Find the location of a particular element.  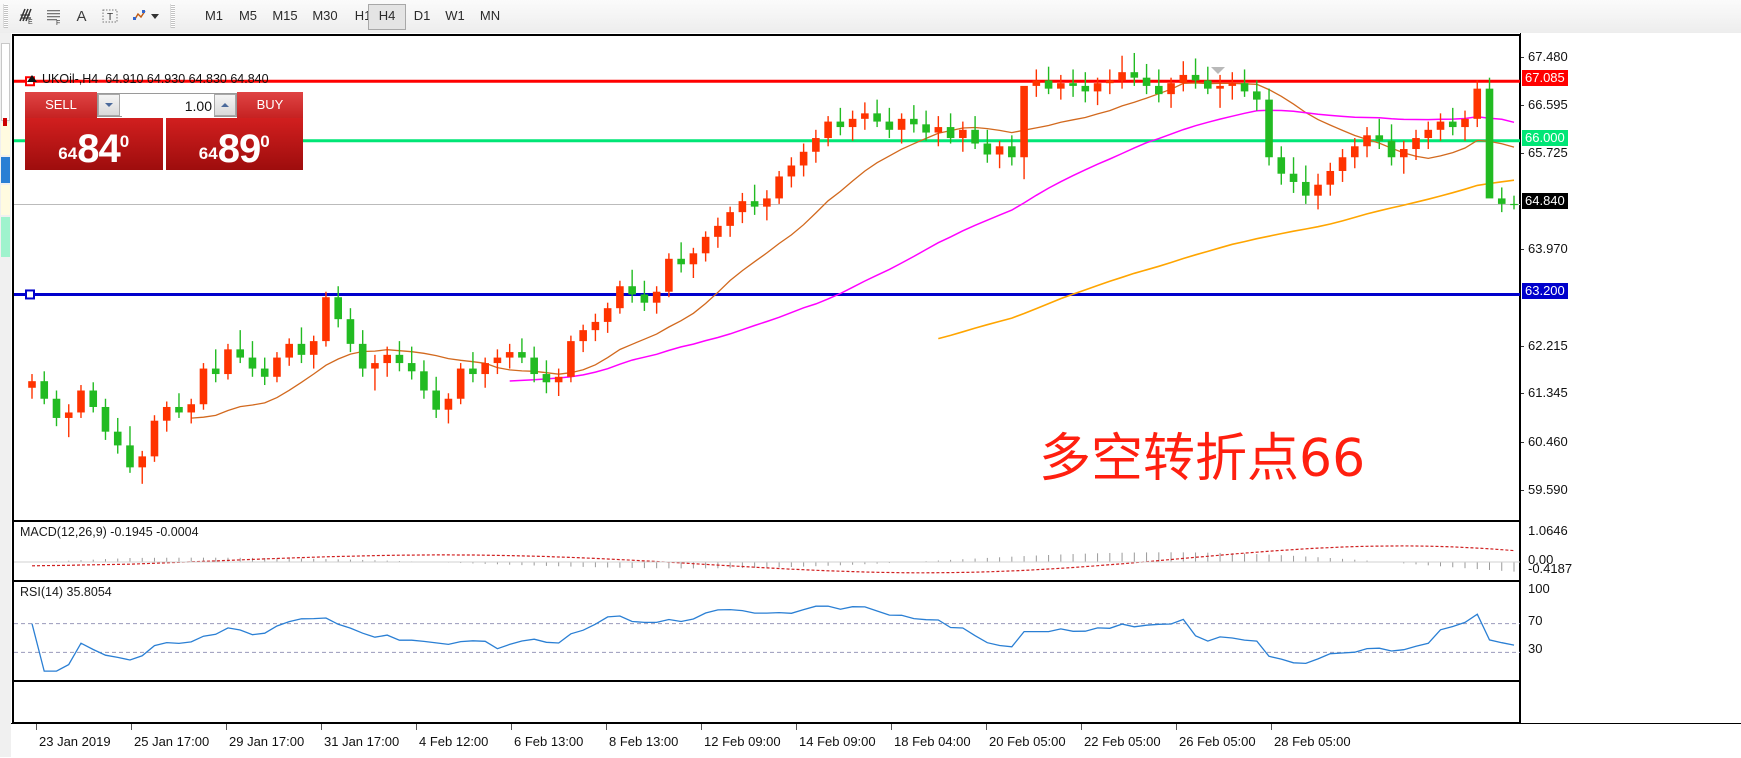

time-tick-label: 4 Feb 12:00 is located at coordinates (454, 741).